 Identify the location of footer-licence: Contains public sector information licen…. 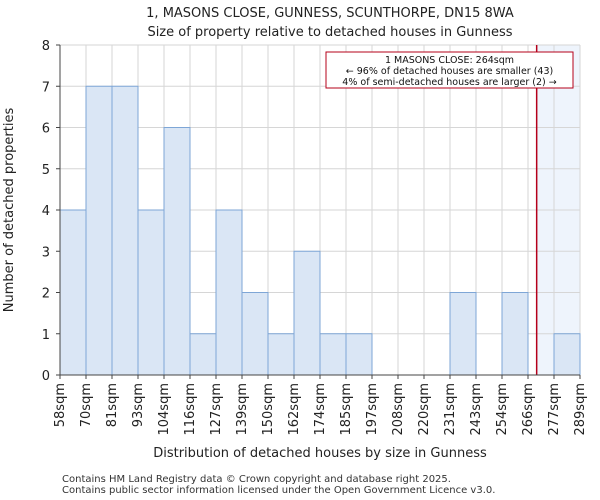
(279, 490).